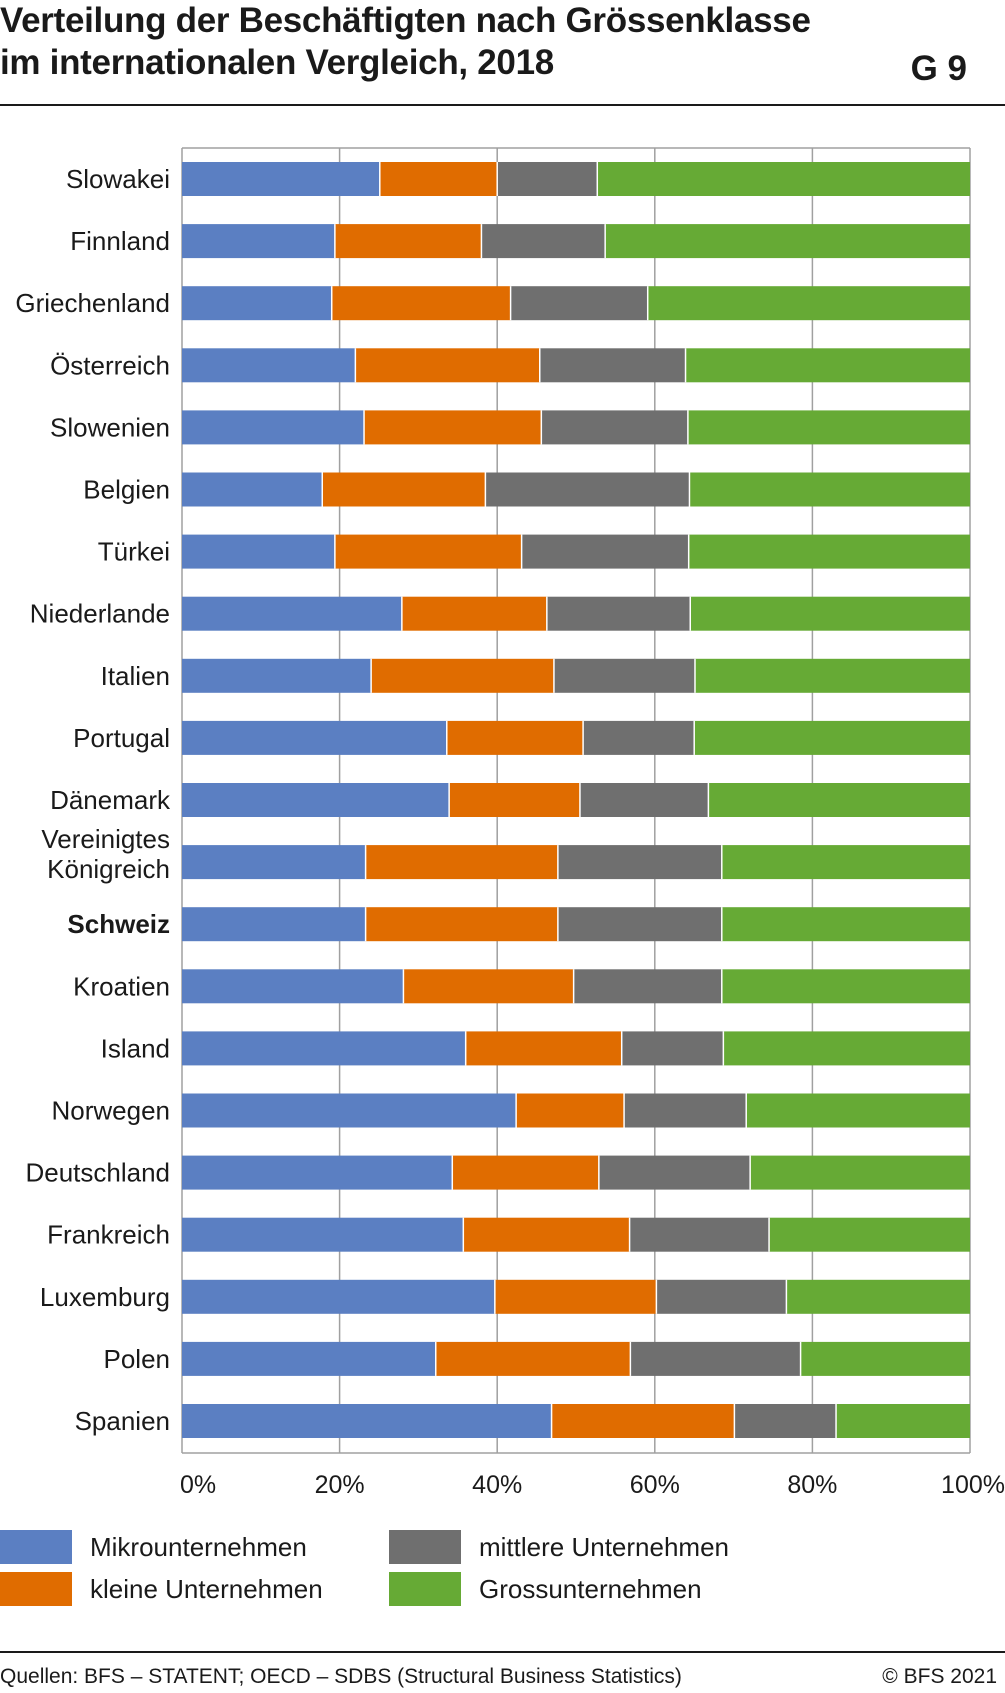 This screenshot has height=1693, width=1005. I want to click on chart-title-line-2: im internationalen Vergleich, 2018, so click(277, 62).